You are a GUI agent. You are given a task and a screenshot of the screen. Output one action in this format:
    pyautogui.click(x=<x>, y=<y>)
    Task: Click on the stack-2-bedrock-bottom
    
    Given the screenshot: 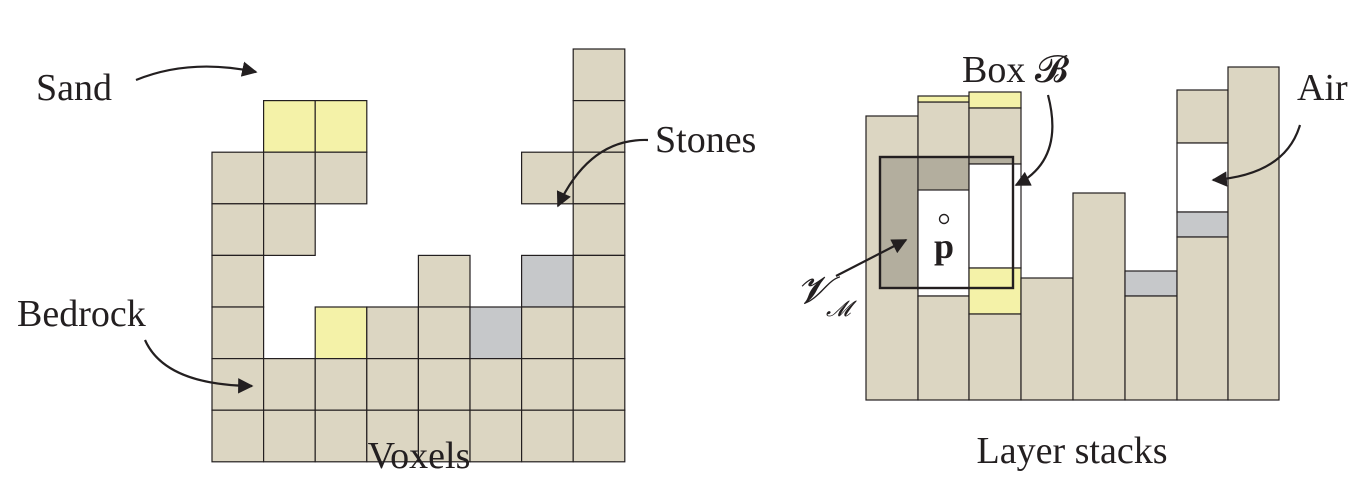 What is the action you would take?
    pyautogui.click(x=943, y=348)
    